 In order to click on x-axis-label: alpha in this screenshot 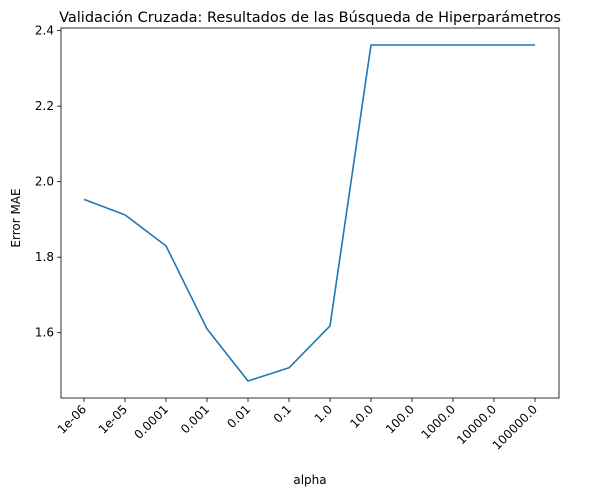, I will do `click(309, 480)`.